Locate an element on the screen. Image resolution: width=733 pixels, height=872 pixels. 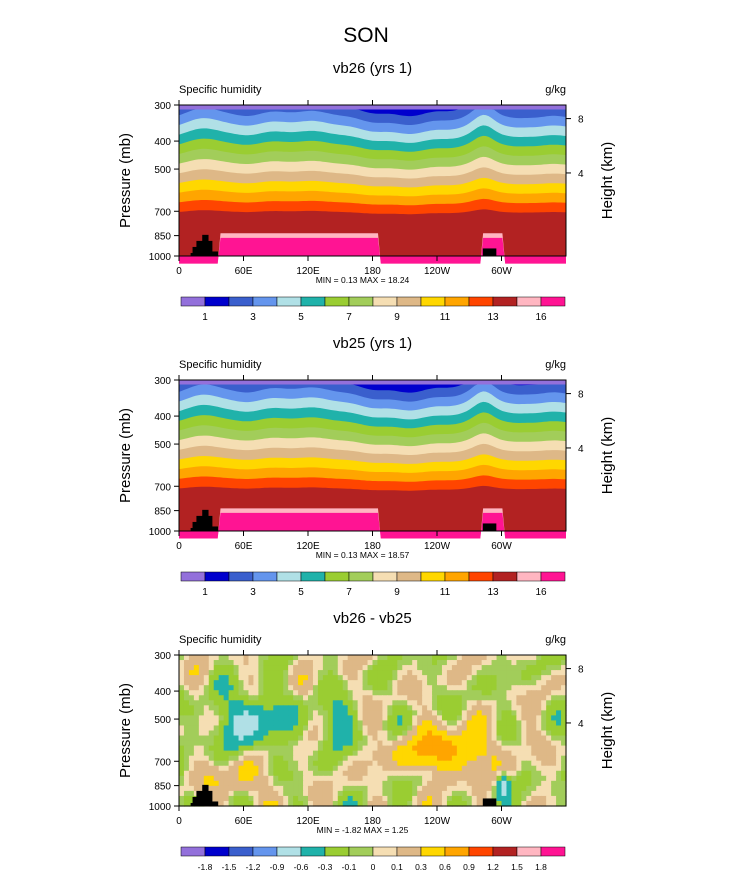
topography is located at coordinates (343, 795).